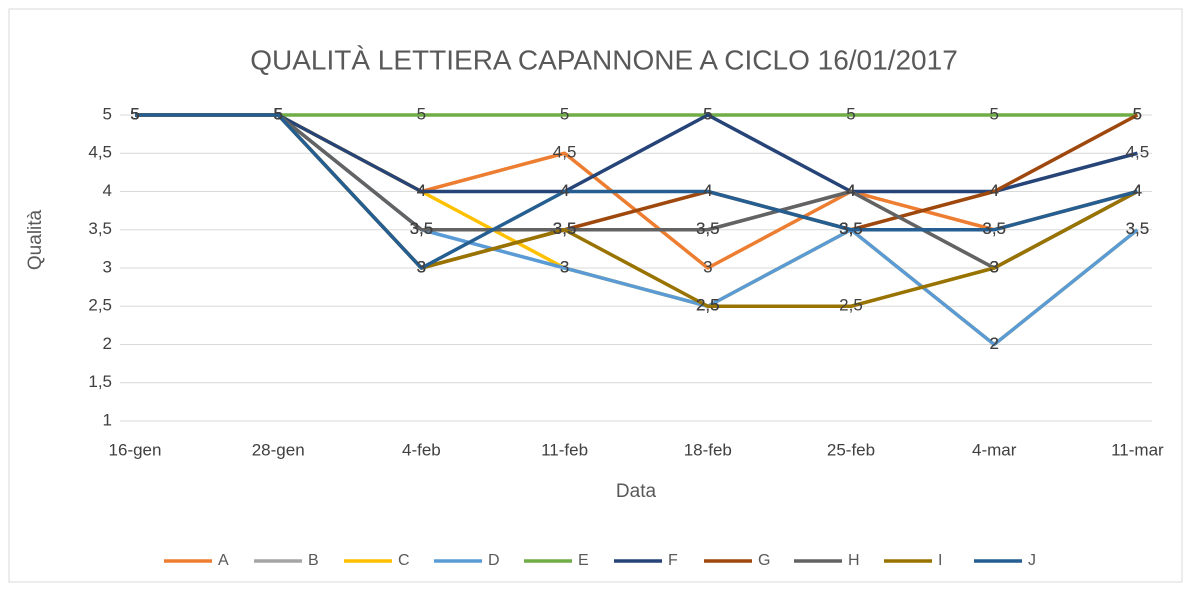 Image resolution: width=1192 pixels, height=592 pixels. Describe the element at coordinates (100, 305) in the screenshot. I see `y-tick-label: 2,5` at that location.